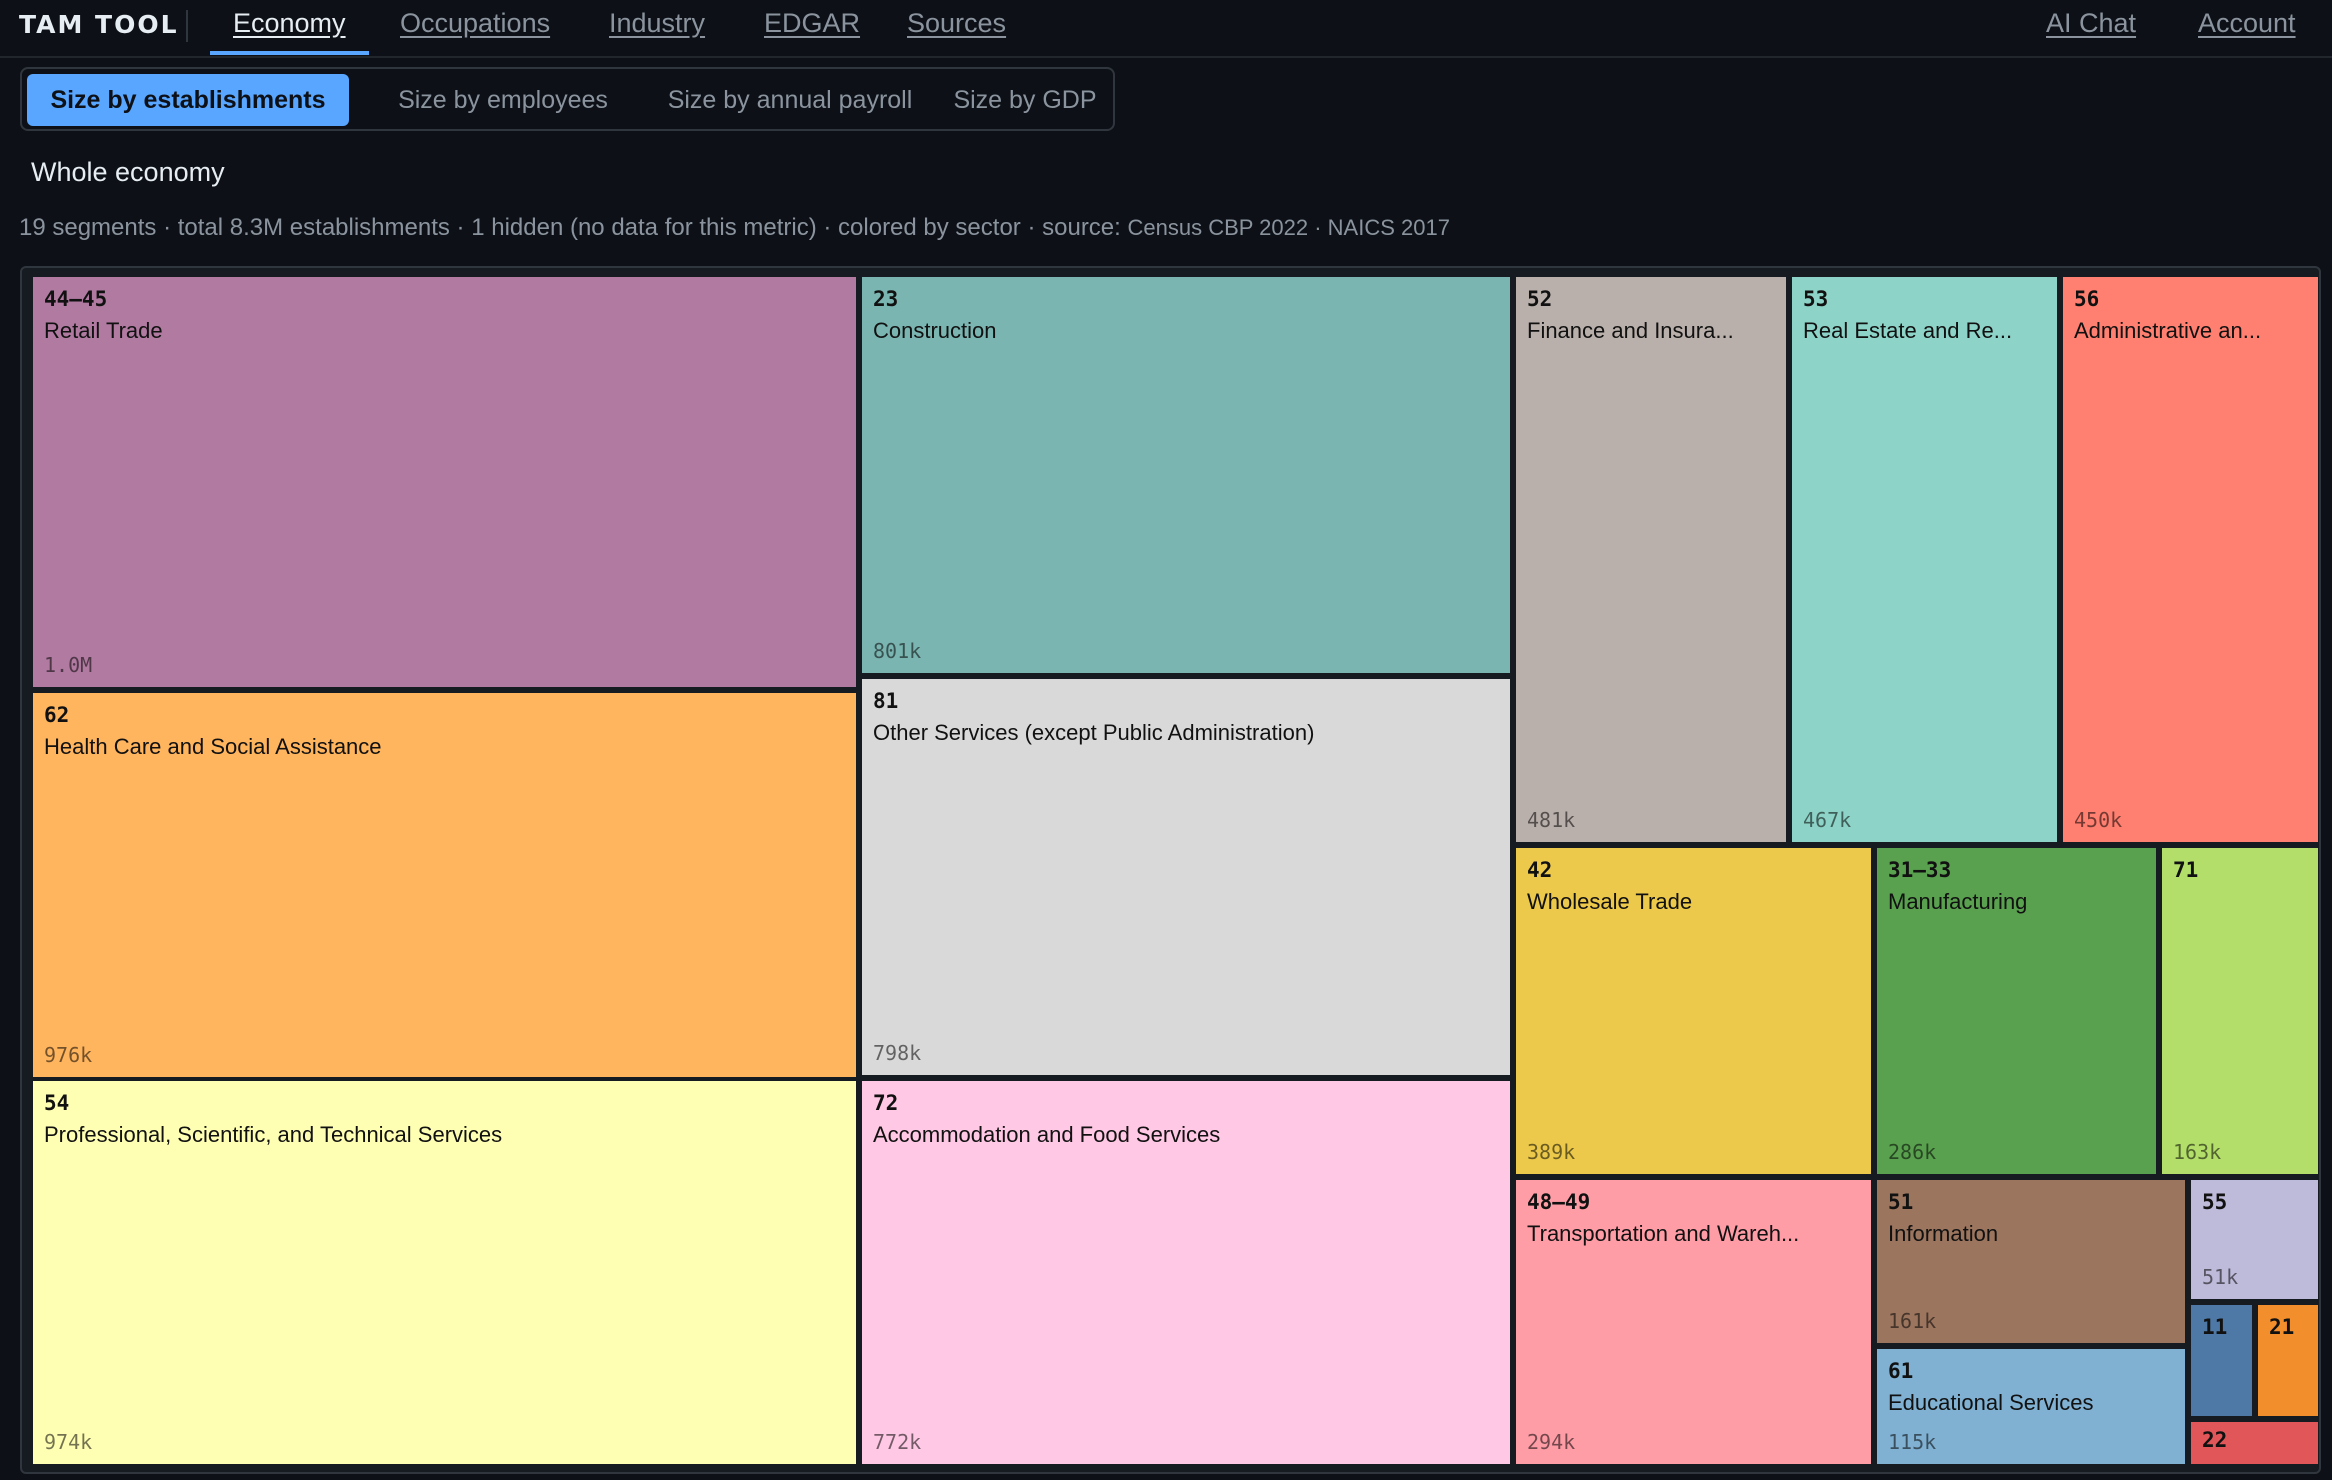 This screenshot has height=1480, width=2332. Describe the element at coordinates (289, 53) in the screenshot. I see `active-tab-indicator` at that location.